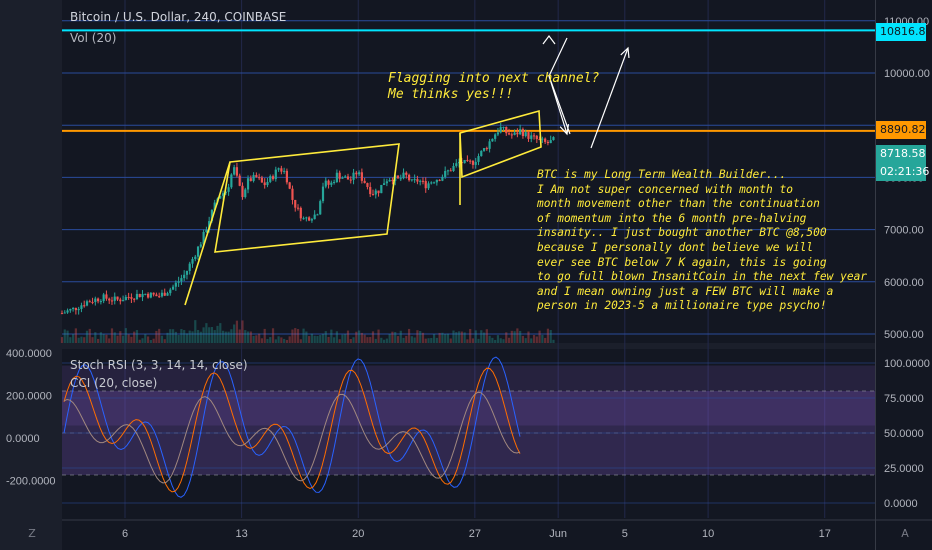  Describe the element at coordinates (159, 365) in the screenshot. I see `stoch-rsi-label: Stoch RSI (3, 3, 14, 14, close)` at that location.